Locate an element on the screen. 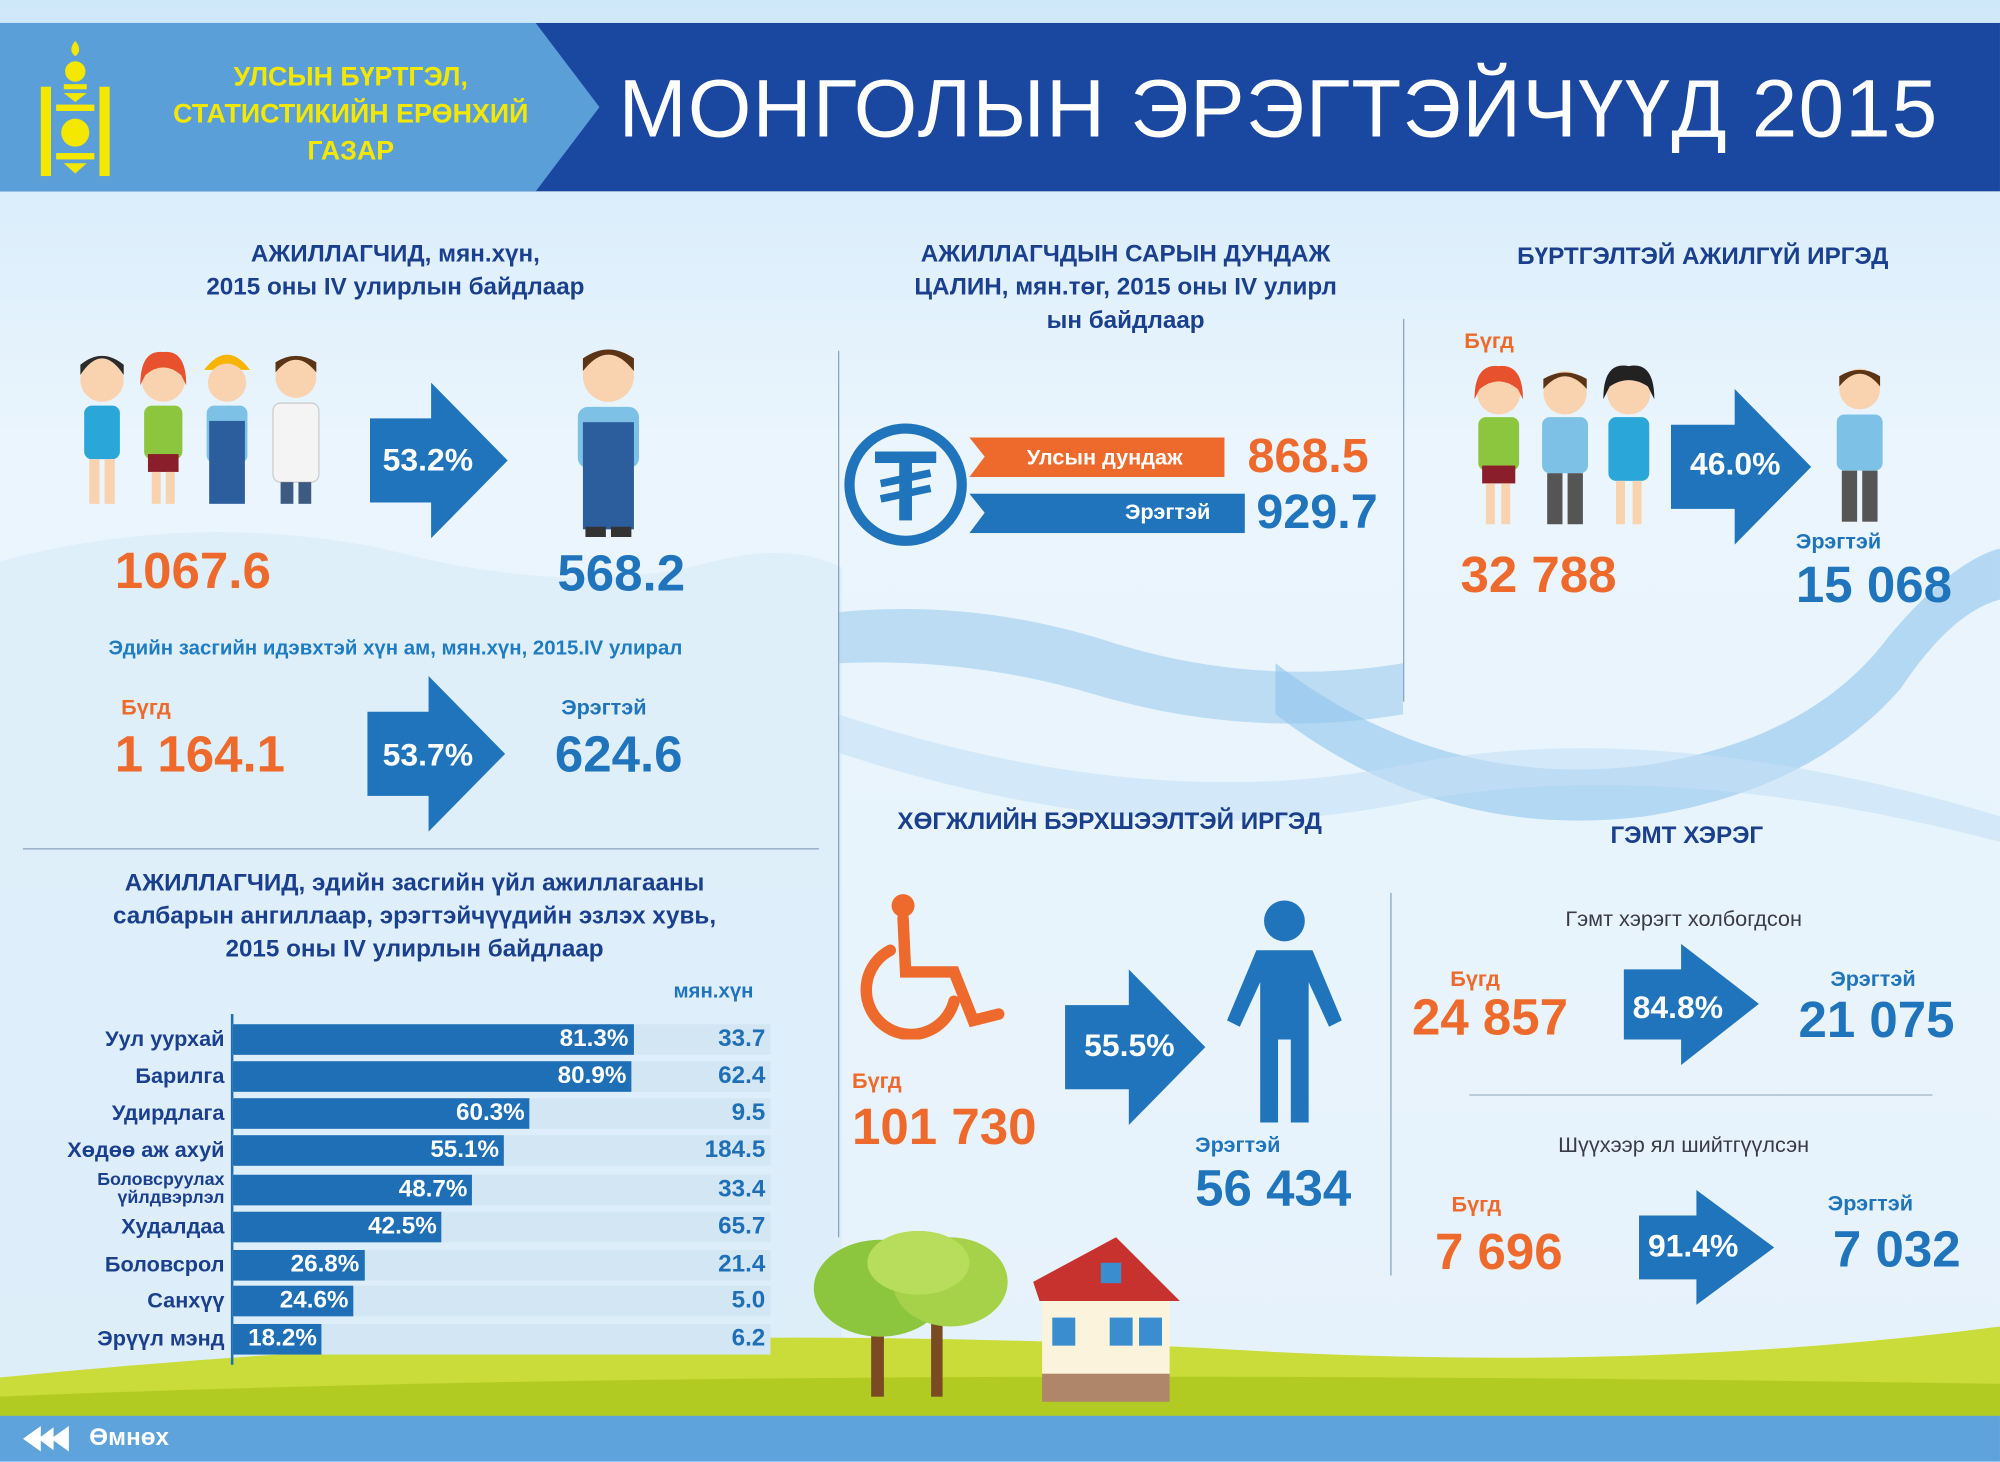 The width and height of the screenshot is (2000, 1462). bar-value-label: 24.6% is located at coordinates (314, 1300).